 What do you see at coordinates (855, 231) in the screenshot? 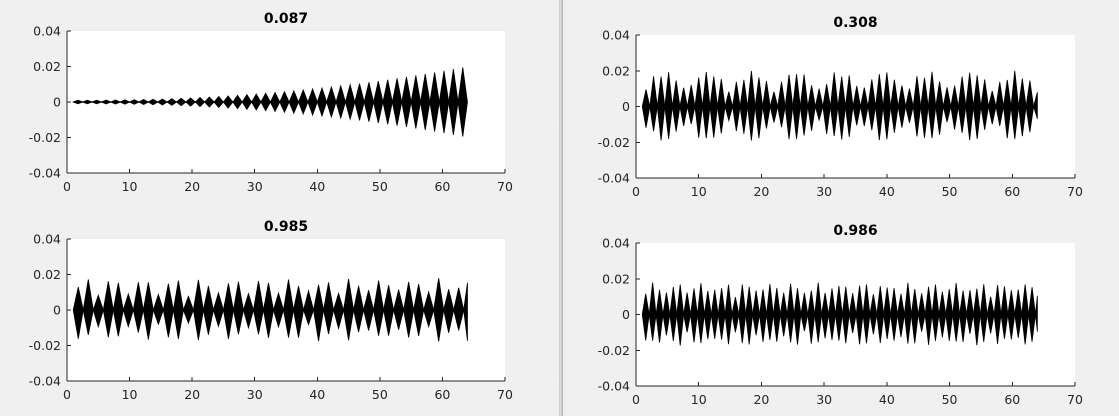
I see `plot-title: 0.986` at bounding box center [855, 231].